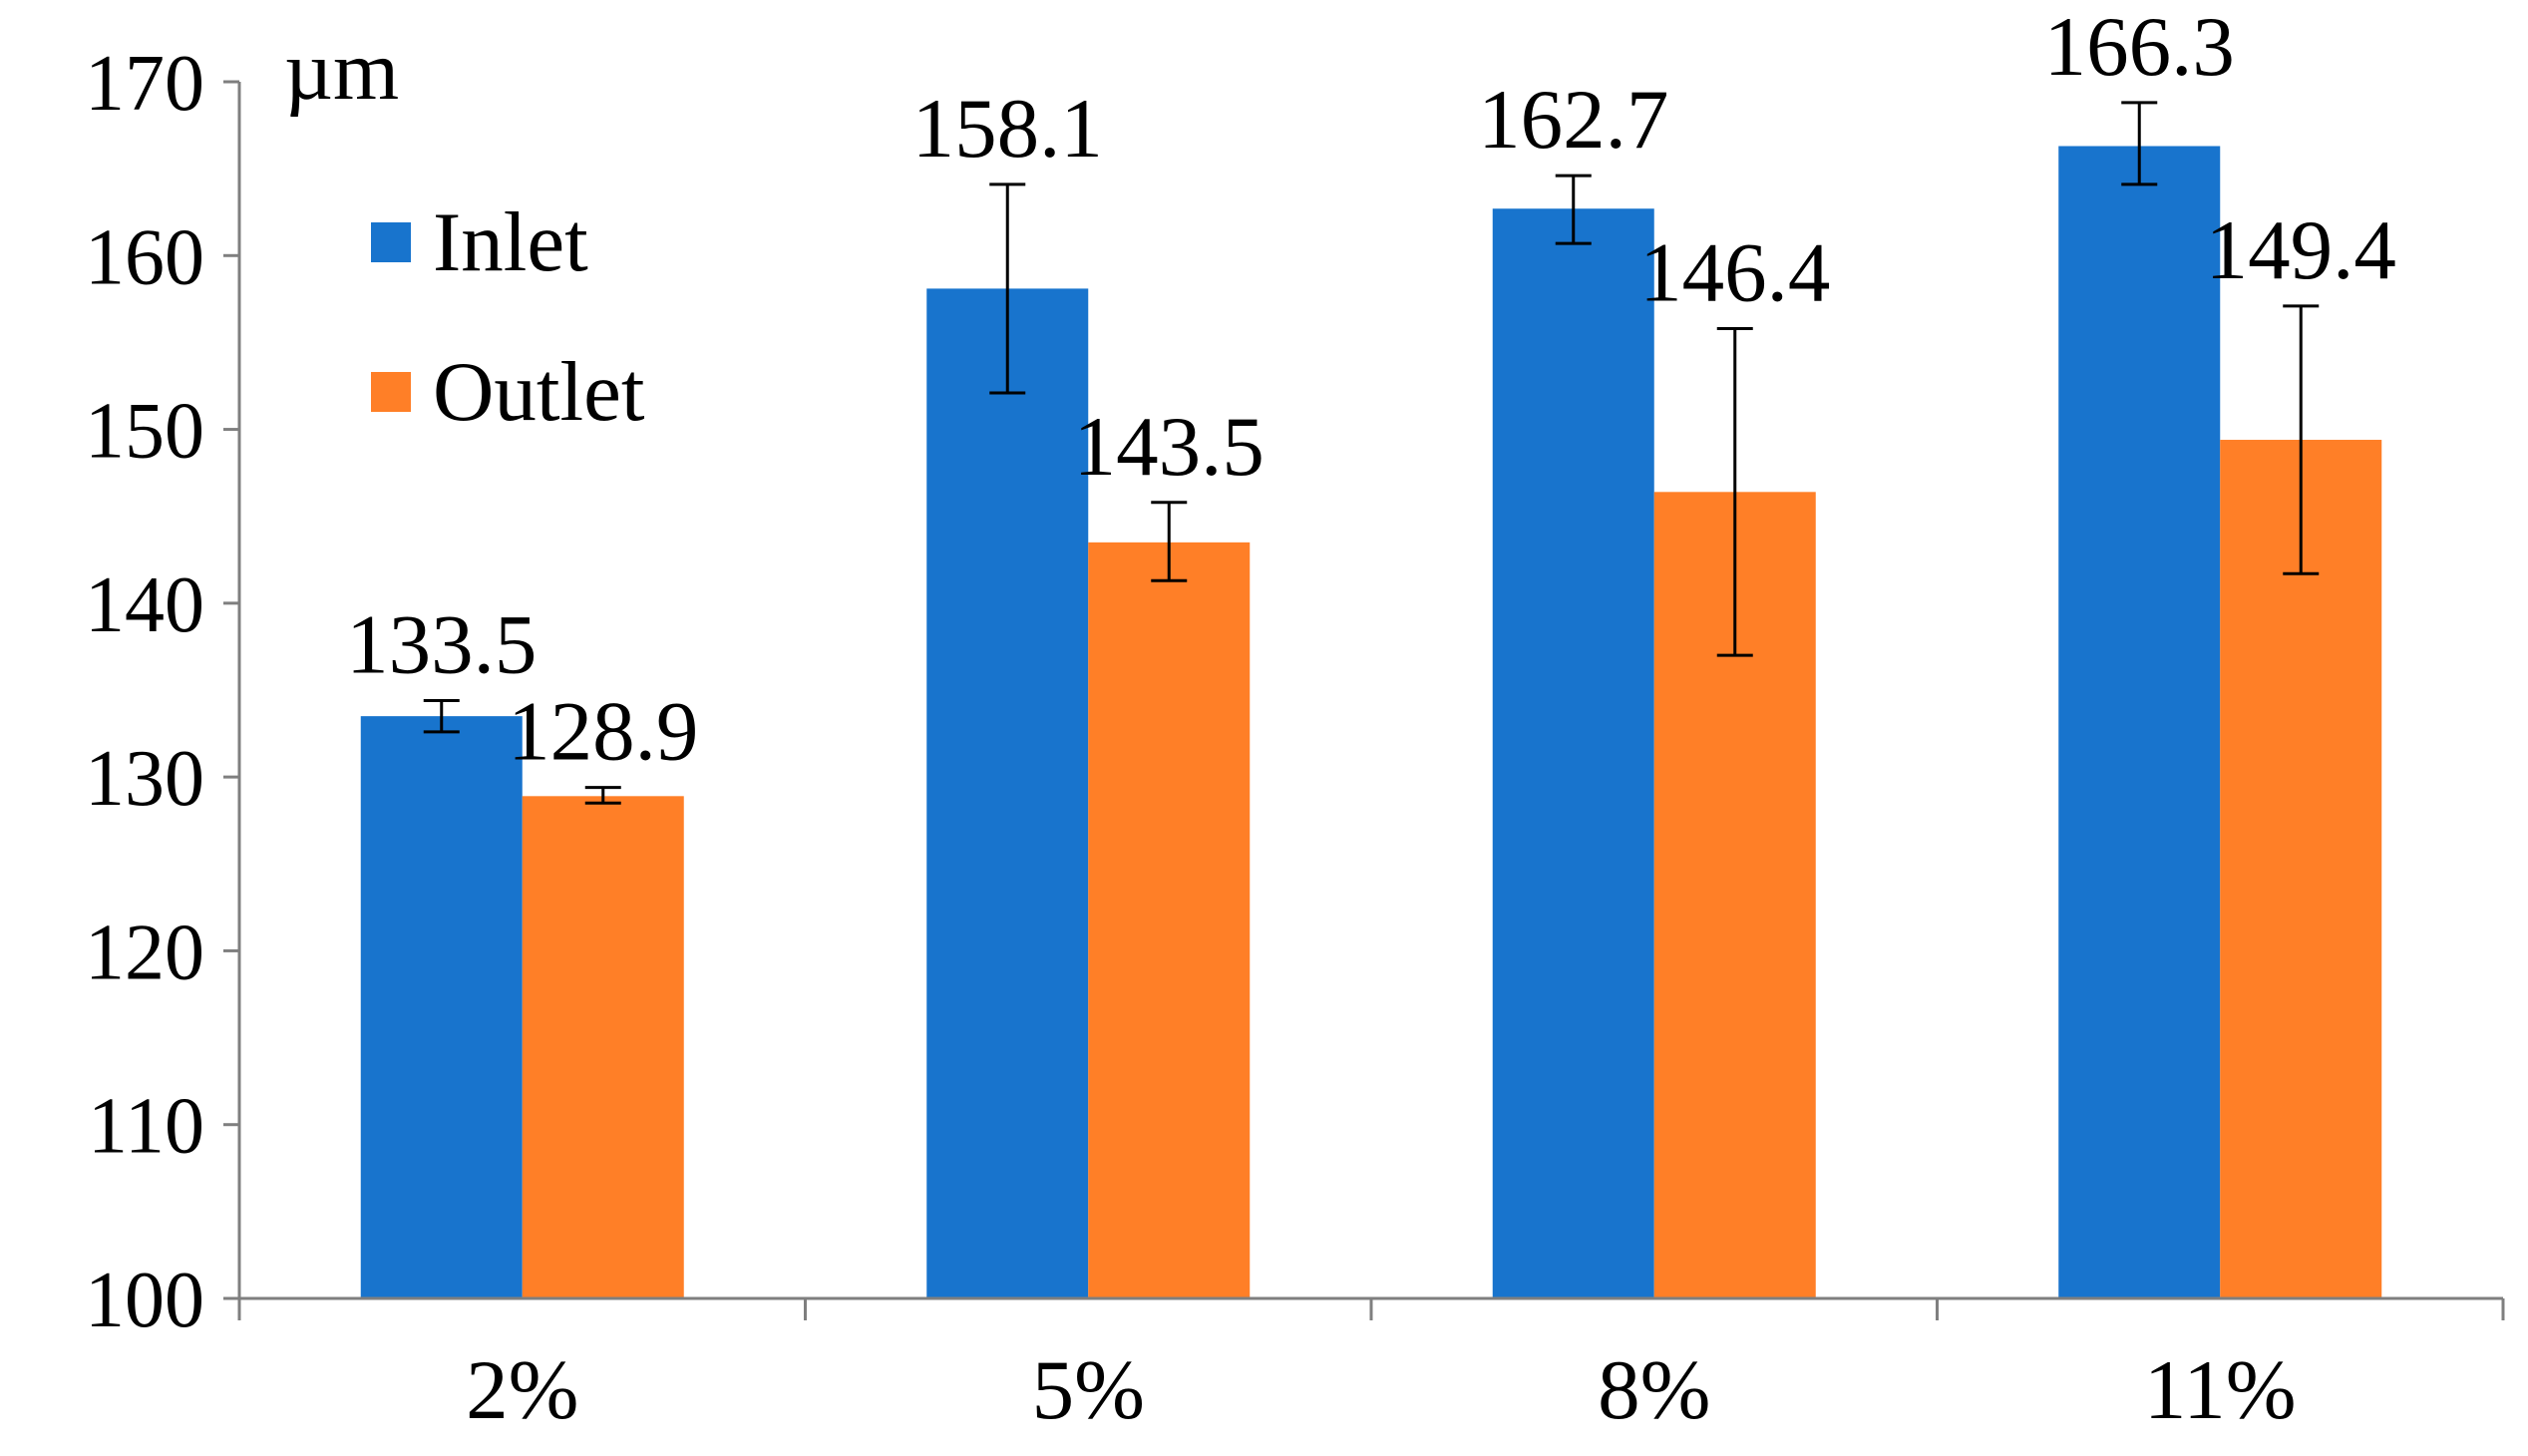 The image size is (2528, 1456). I want to click on x-tick-label: 8%, so click(1654, 1390).